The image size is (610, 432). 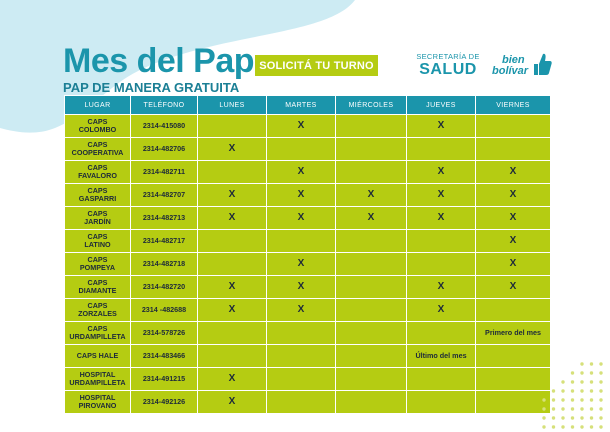 I want to click on cell-telefono: 2314-482717, so click(x=164, y=241).